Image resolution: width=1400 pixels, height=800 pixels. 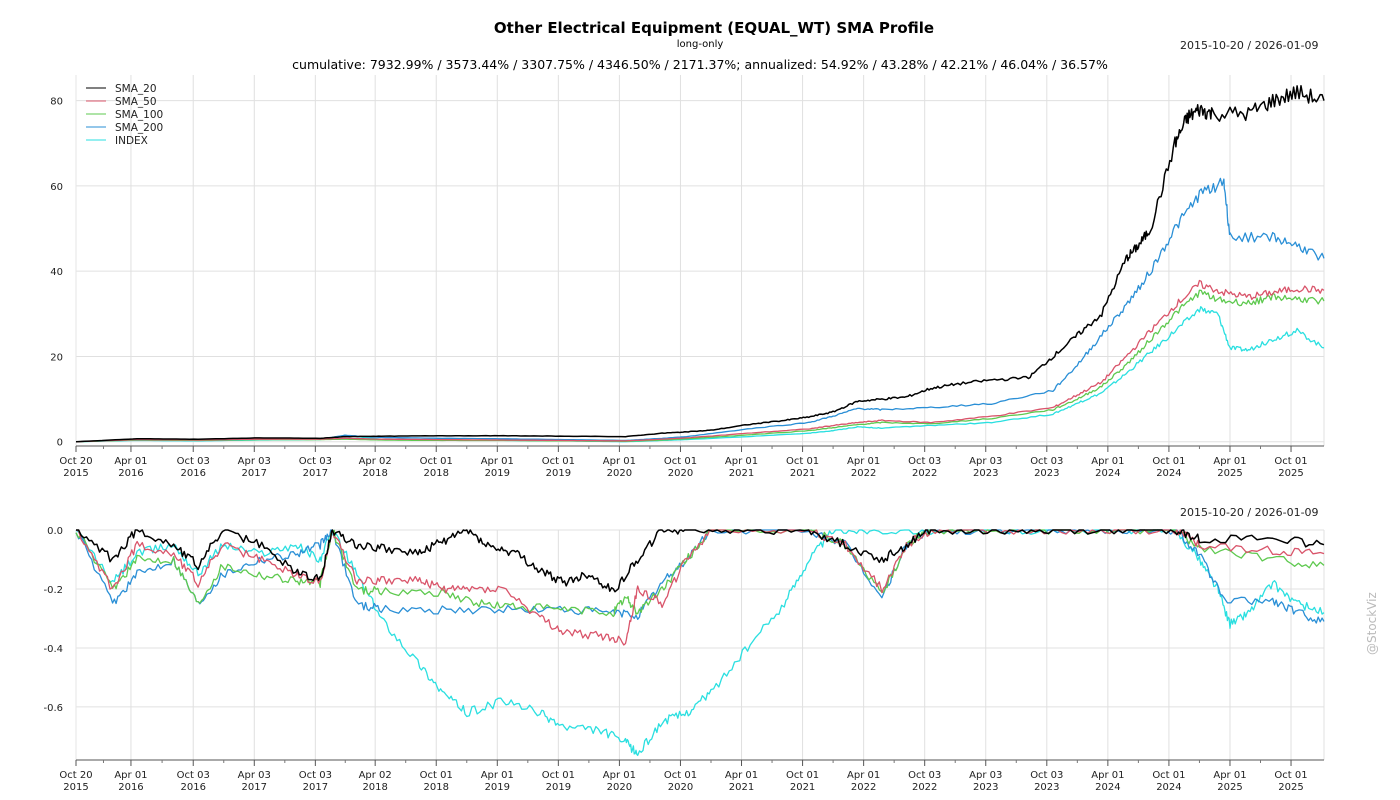 I want to click on legend-label-sma-100: SMA_100, so click(x=139, y=115).